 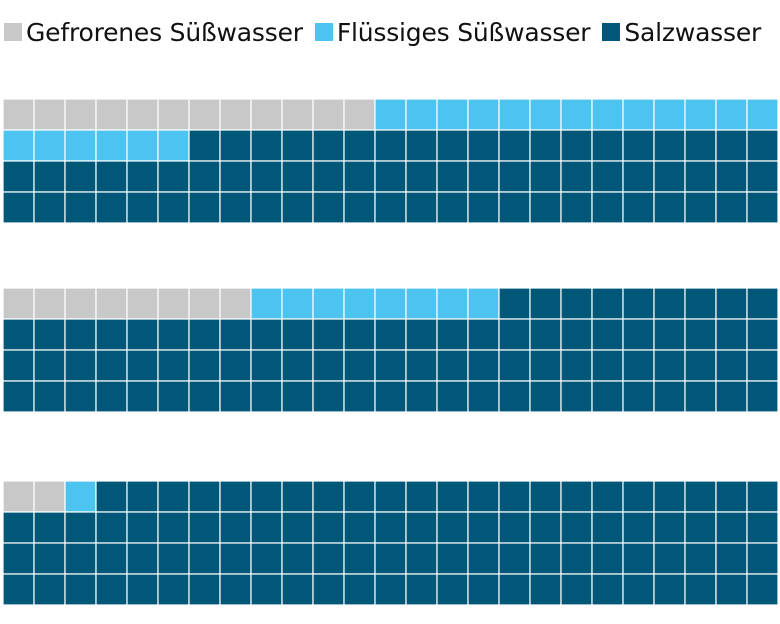 What do you see at coordinates (153, 32) in the screenshot?
I see `legend-item-frozen: Gefrorenes Süßwasser` at bounding box center [153, 32].